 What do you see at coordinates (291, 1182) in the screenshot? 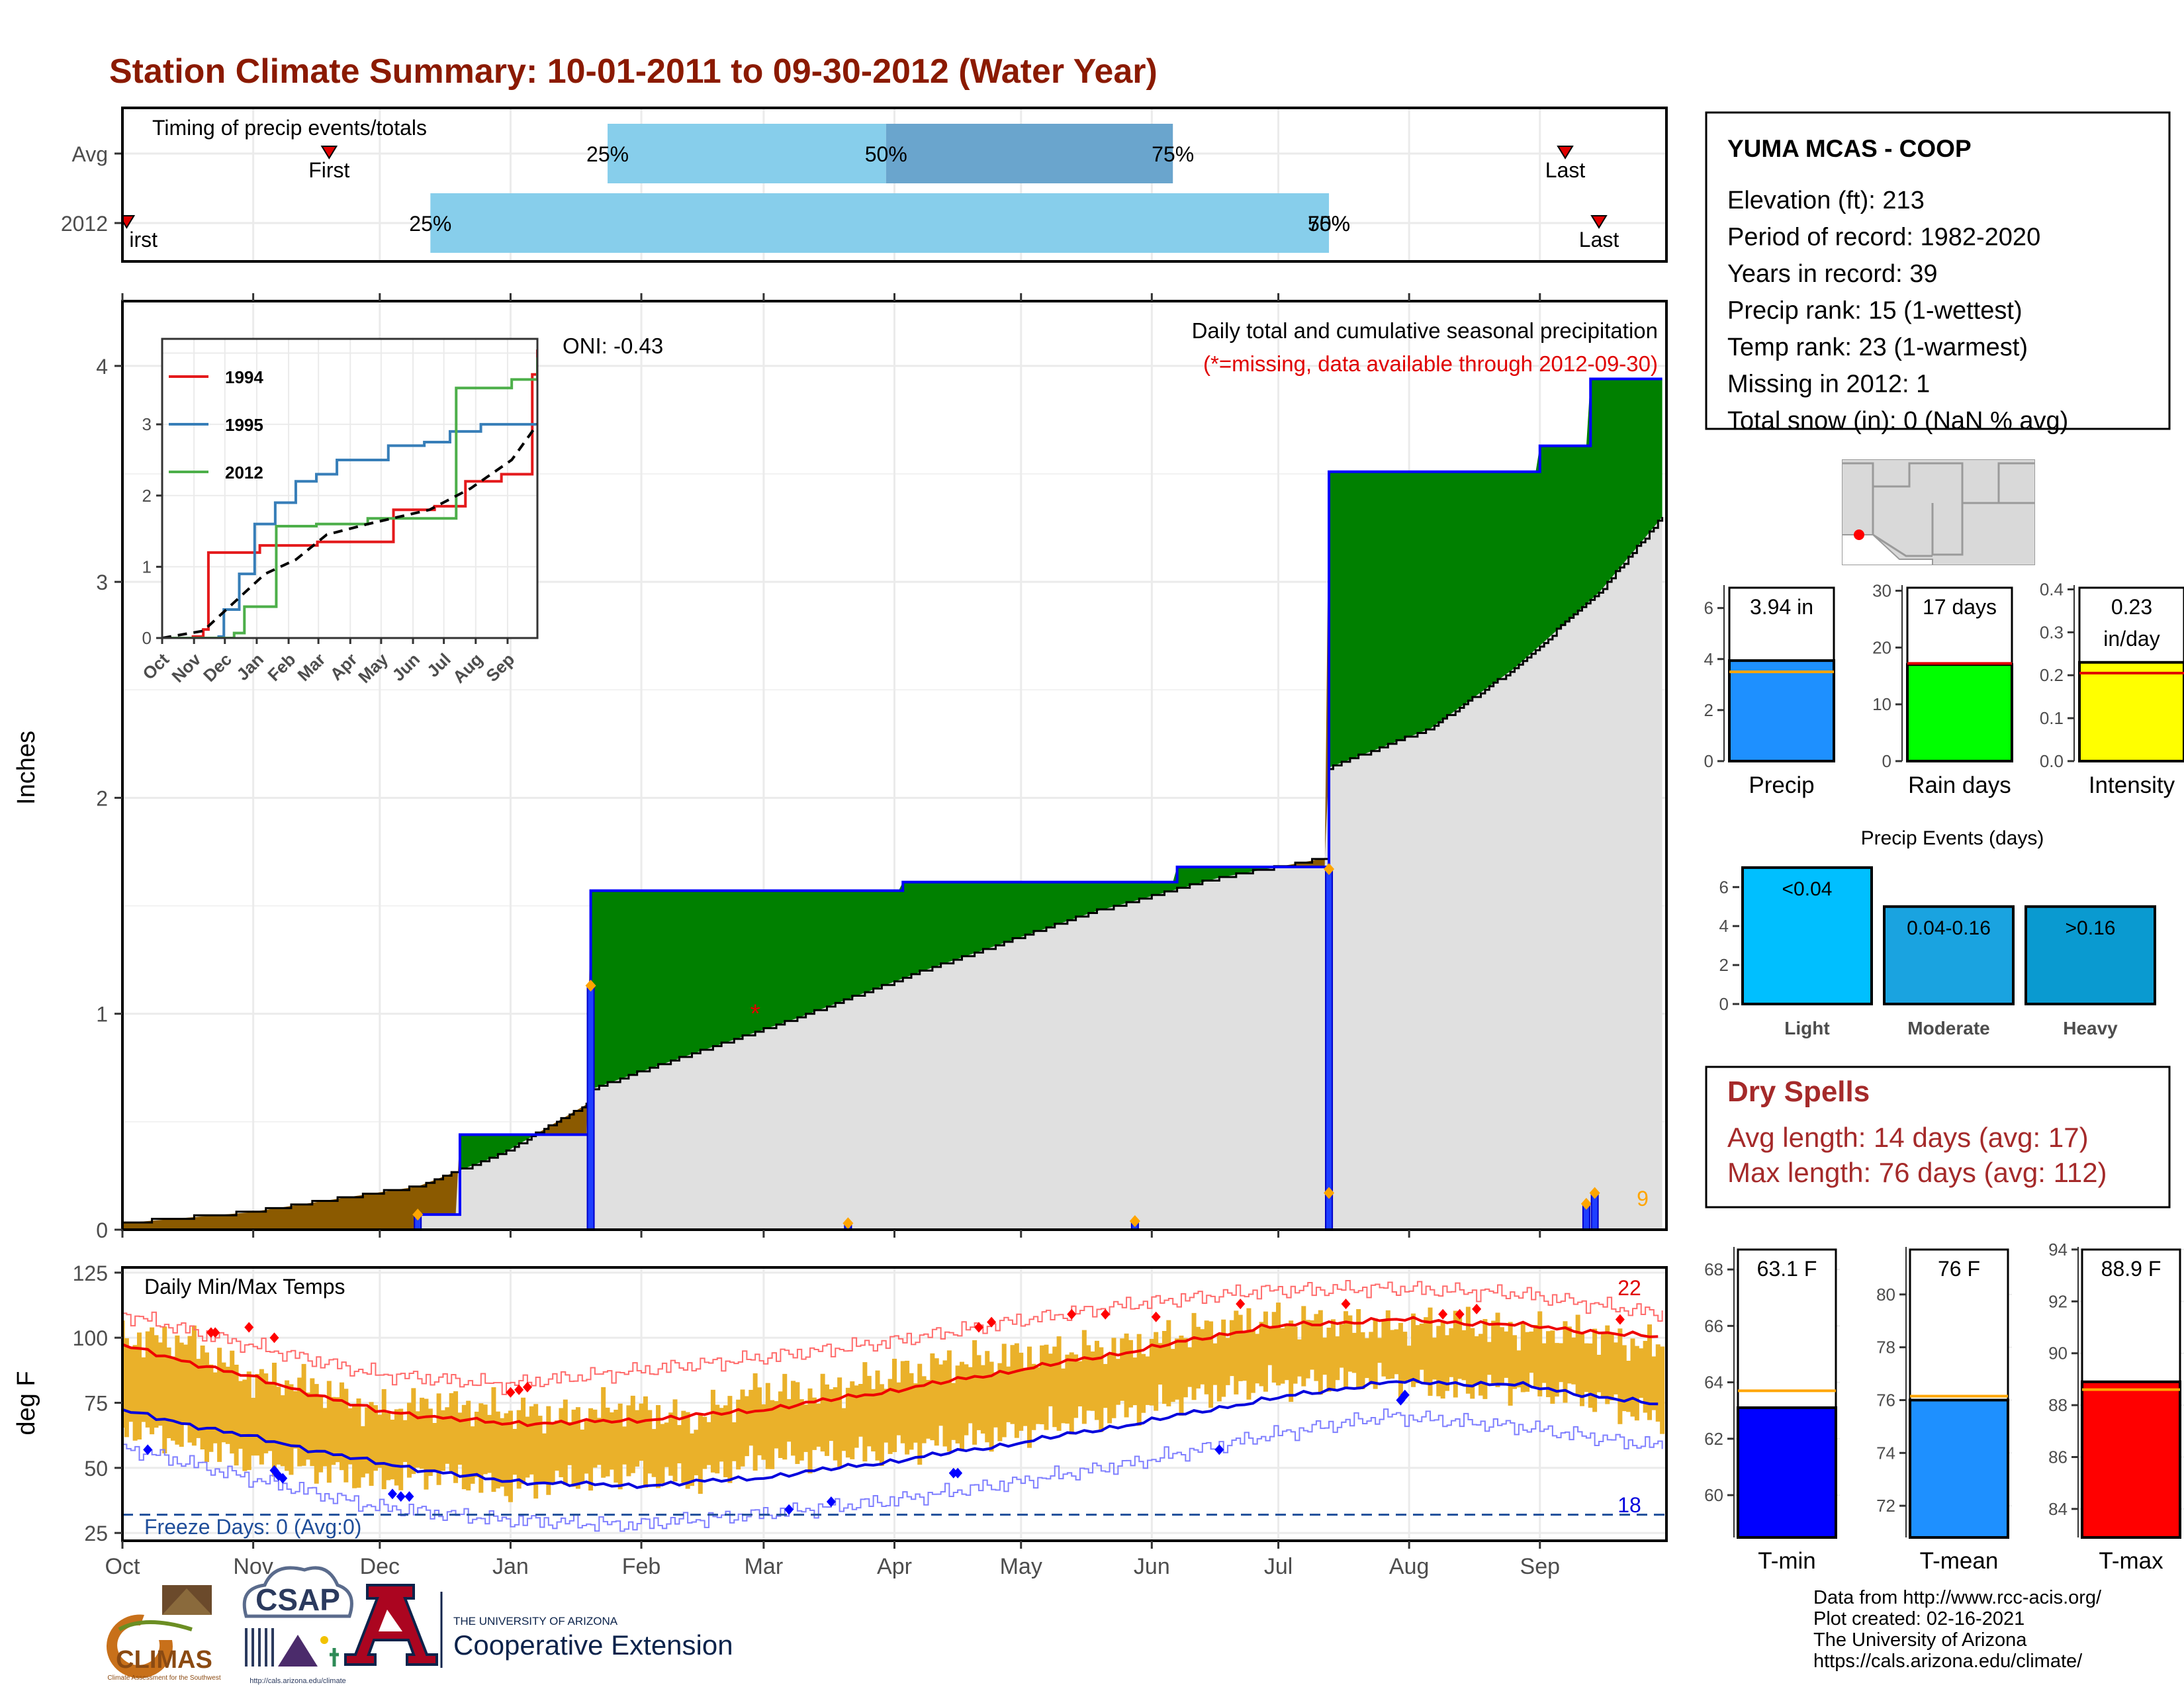
I see `below-avg-area` at bounding box center [291, 1182].